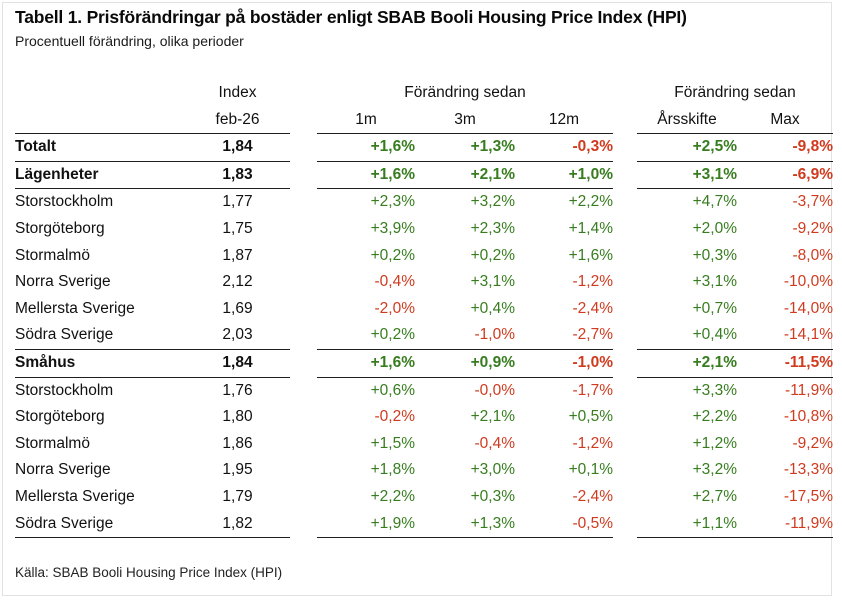 The image size is (842, 609). I want to click on pct-value-12m: +1,6%, so click(590, 255).